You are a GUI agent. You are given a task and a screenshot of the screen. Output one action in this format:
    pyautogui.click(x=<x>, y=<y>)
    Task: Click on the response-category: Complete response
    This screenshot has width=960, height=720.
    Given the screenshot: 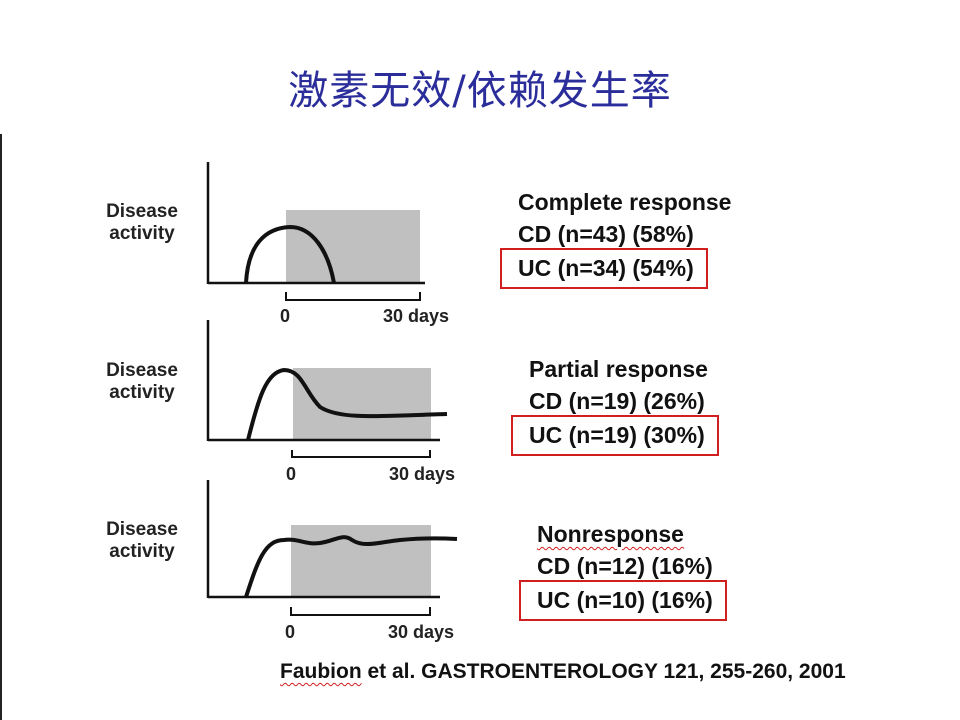 What is the action you would take?
    pyautogui.click(x=625, y=202)
    